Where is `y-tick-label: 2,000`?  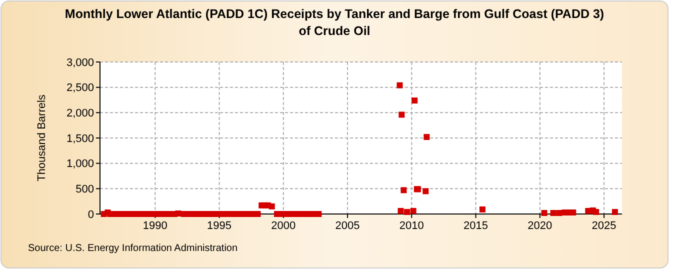
y-tick-label: 2,000 is located at coordinates (80, 114).